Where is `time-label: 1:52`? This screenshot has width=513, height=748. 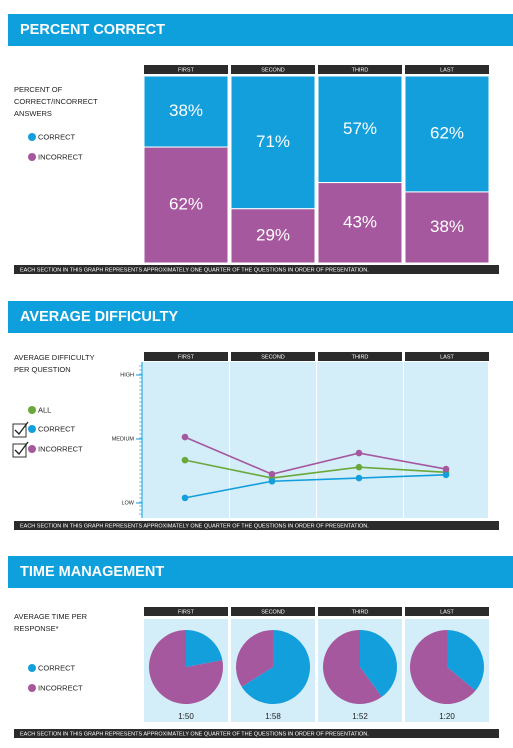
time-label: 1:52 is located at coordinates (360, 716).